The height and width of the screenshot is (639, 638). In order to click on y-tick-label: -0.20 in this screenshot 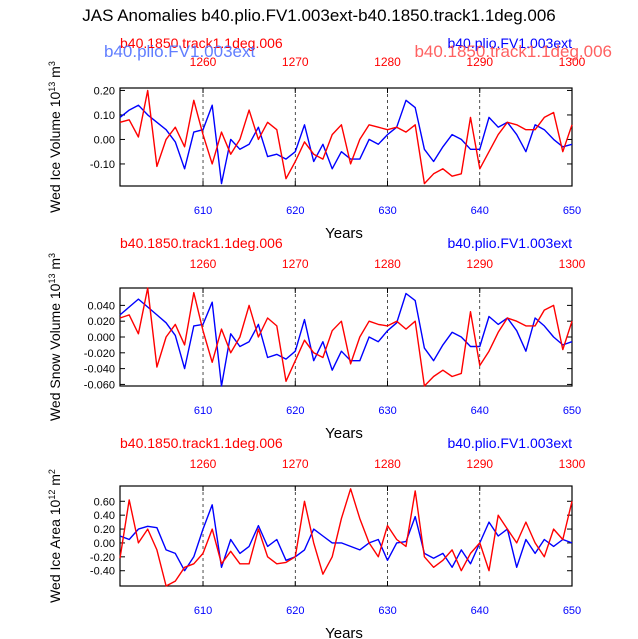, I will do `click(102, 558)`.